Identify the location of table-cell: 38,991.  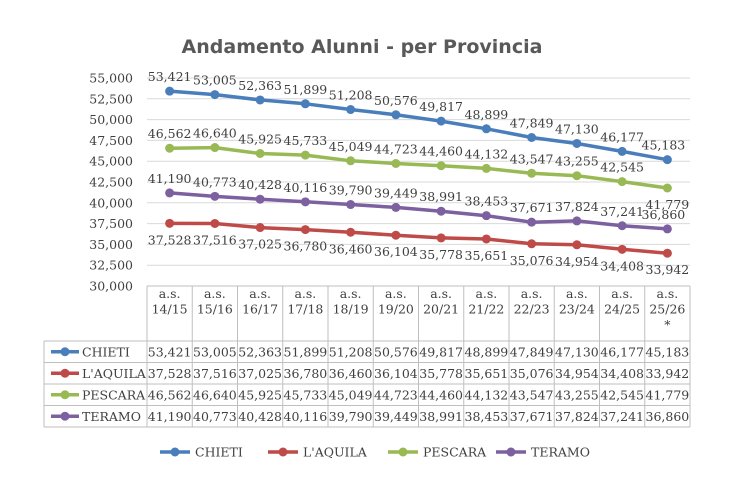
(441, 416).